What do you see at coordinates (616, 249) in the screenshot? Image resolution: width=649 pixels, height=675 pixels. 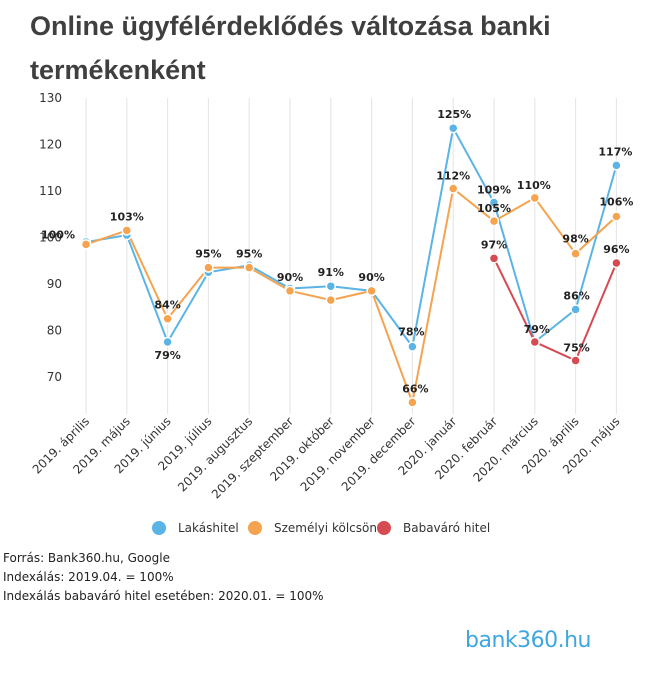 I see `data-label: 96%` at bounding box center [616, 249].